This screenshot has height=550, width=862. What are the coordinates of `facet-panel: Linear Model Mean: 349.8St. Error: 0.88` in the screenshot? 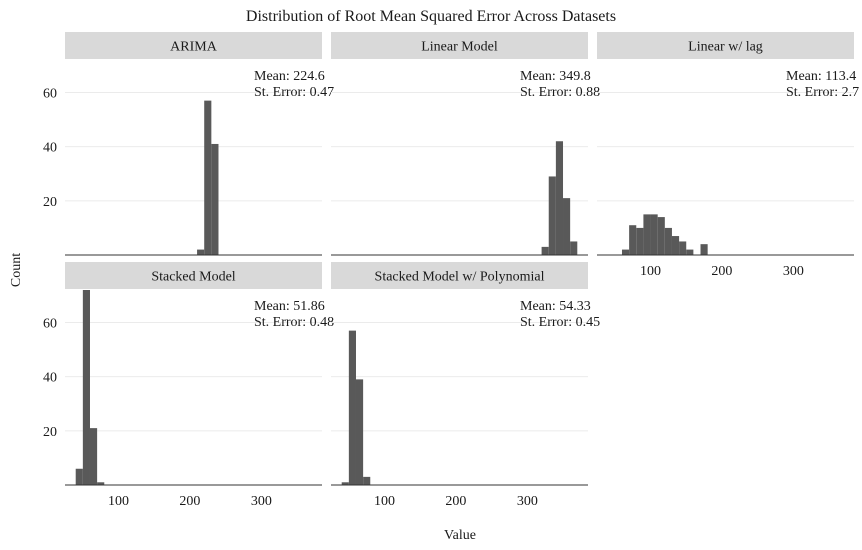 It's located at (465, 144).